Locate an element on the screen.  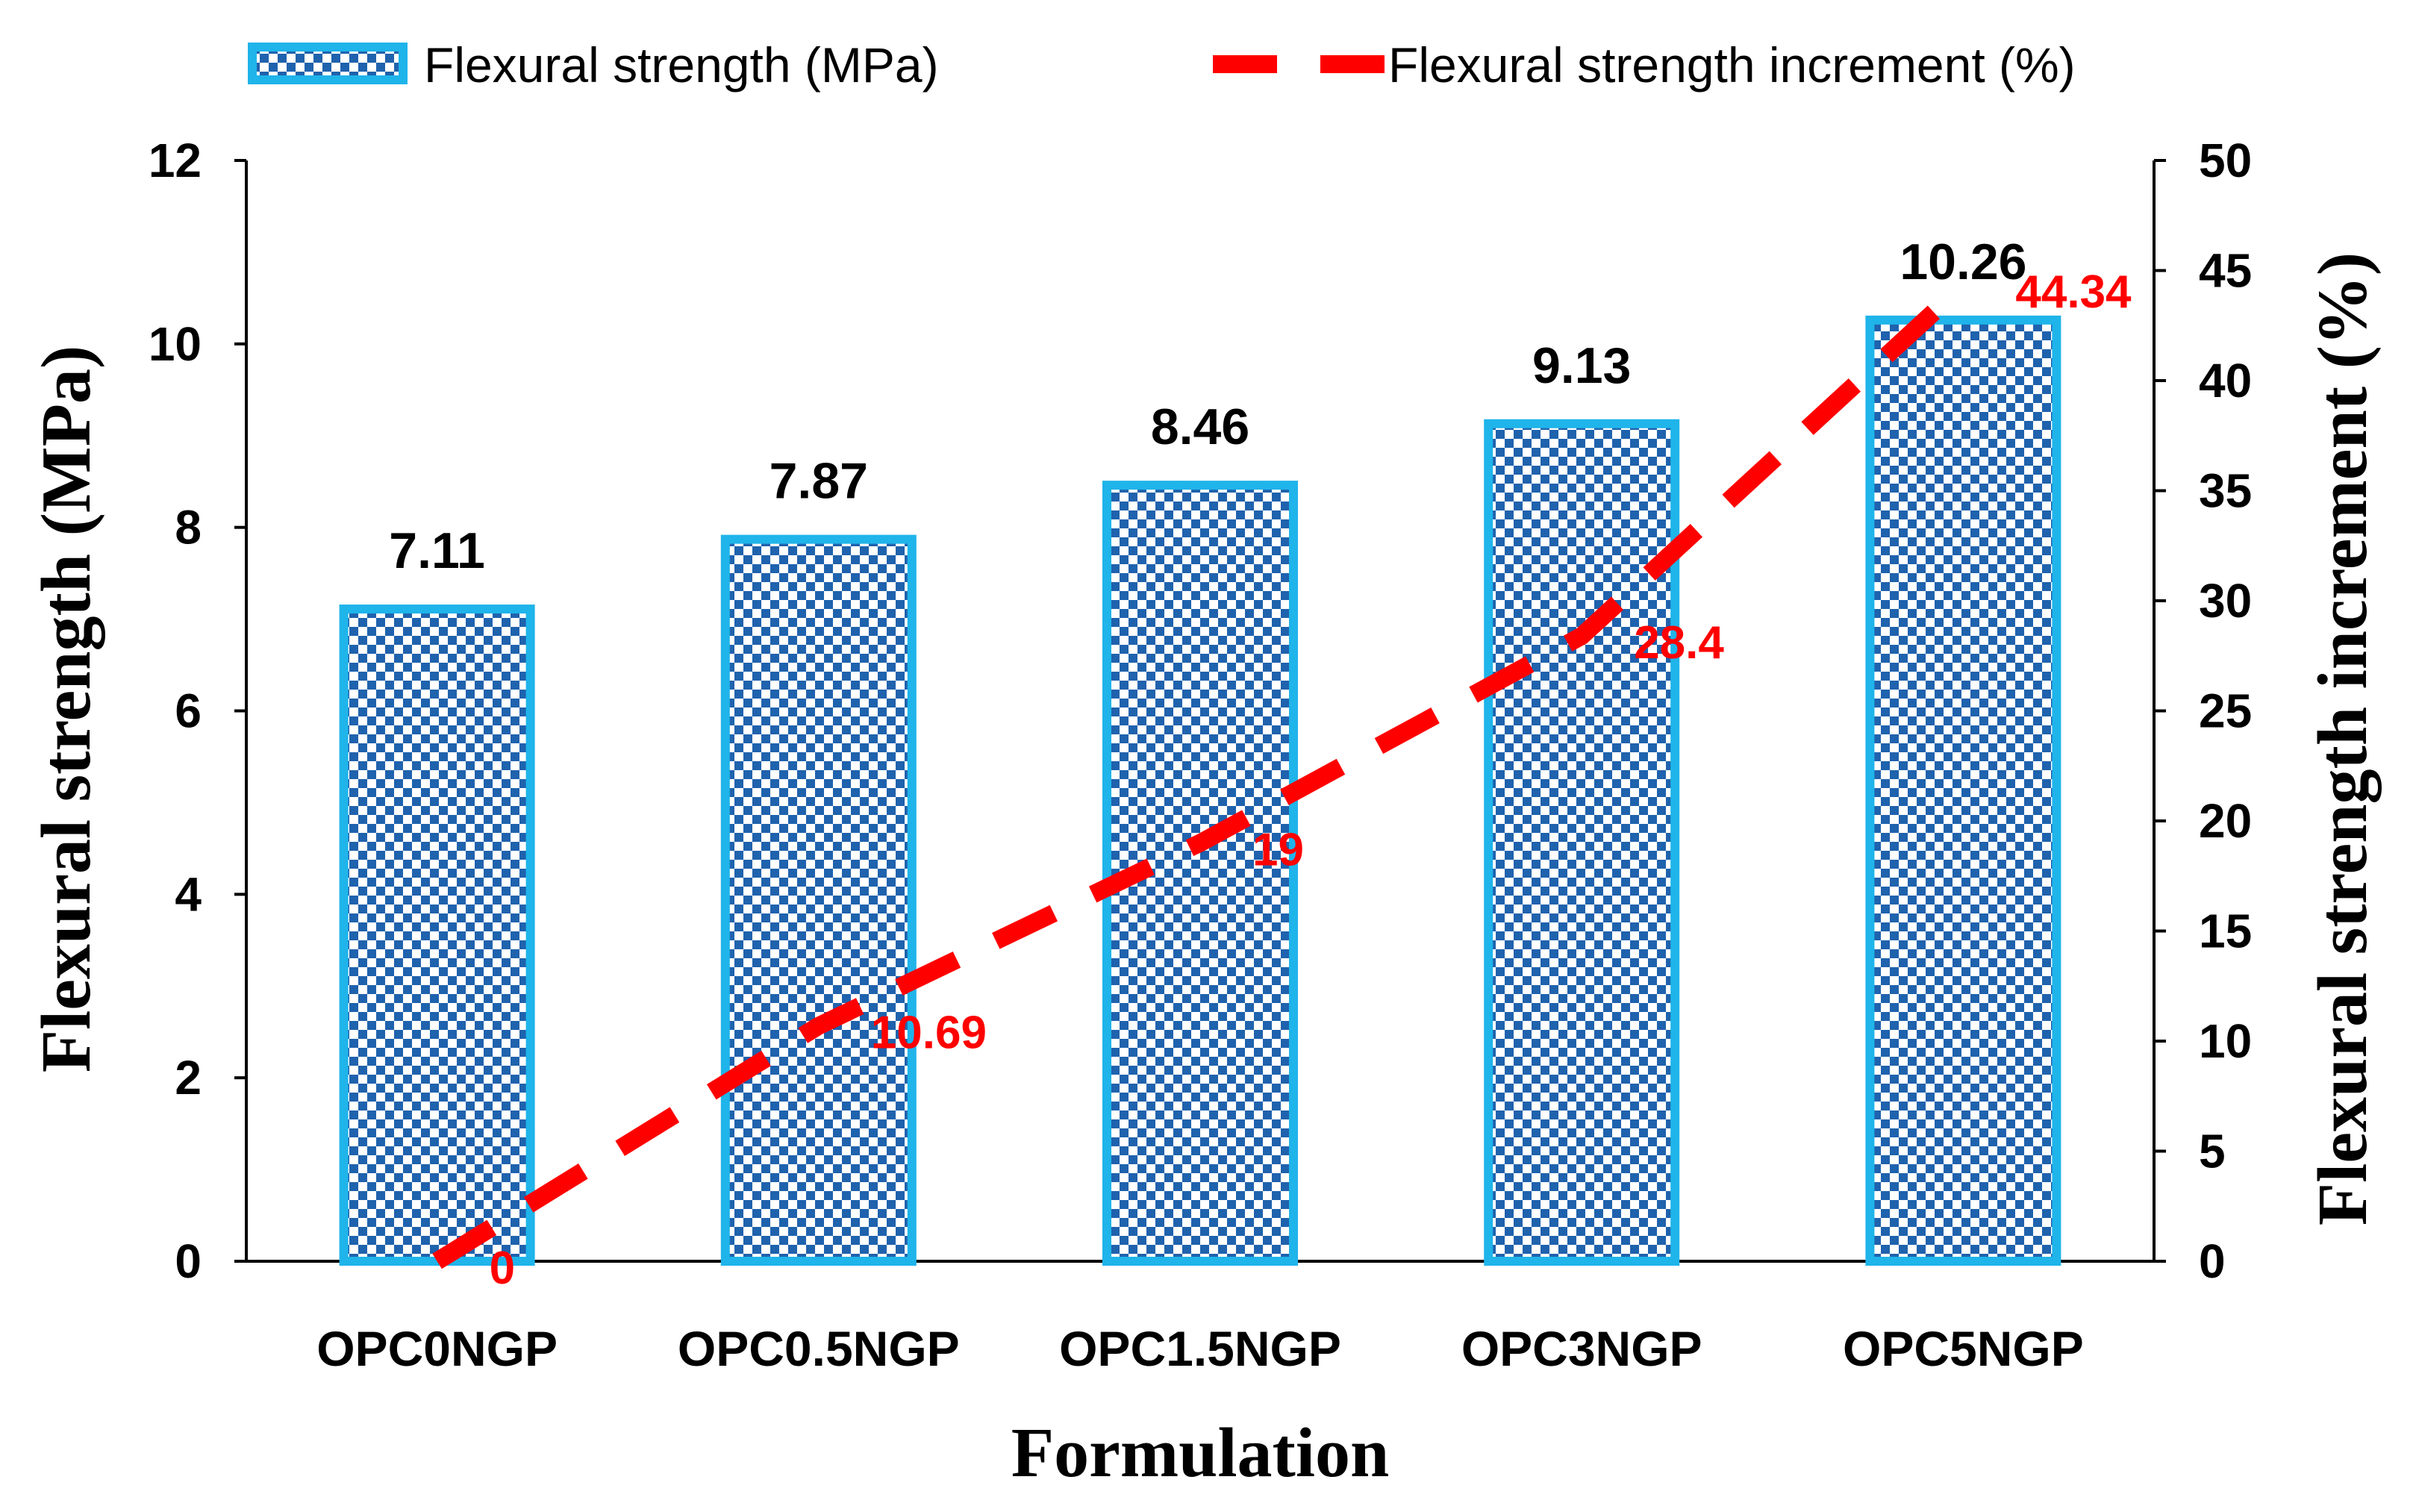
left-tick-label: 6 is located at coordinates (188, 711).